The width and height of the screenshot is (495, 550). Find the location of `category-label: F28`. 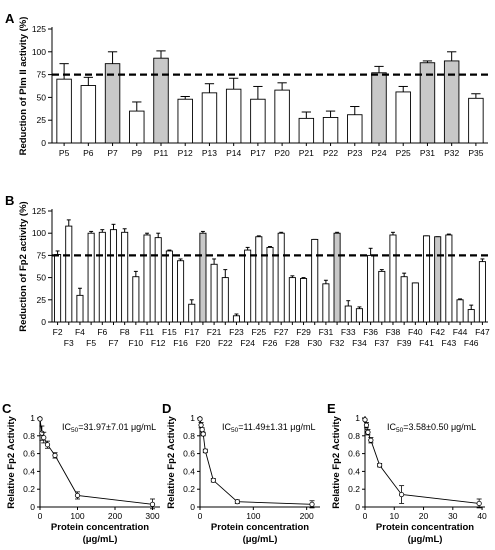

category-label: F28 is located at coordinates (292, 343).